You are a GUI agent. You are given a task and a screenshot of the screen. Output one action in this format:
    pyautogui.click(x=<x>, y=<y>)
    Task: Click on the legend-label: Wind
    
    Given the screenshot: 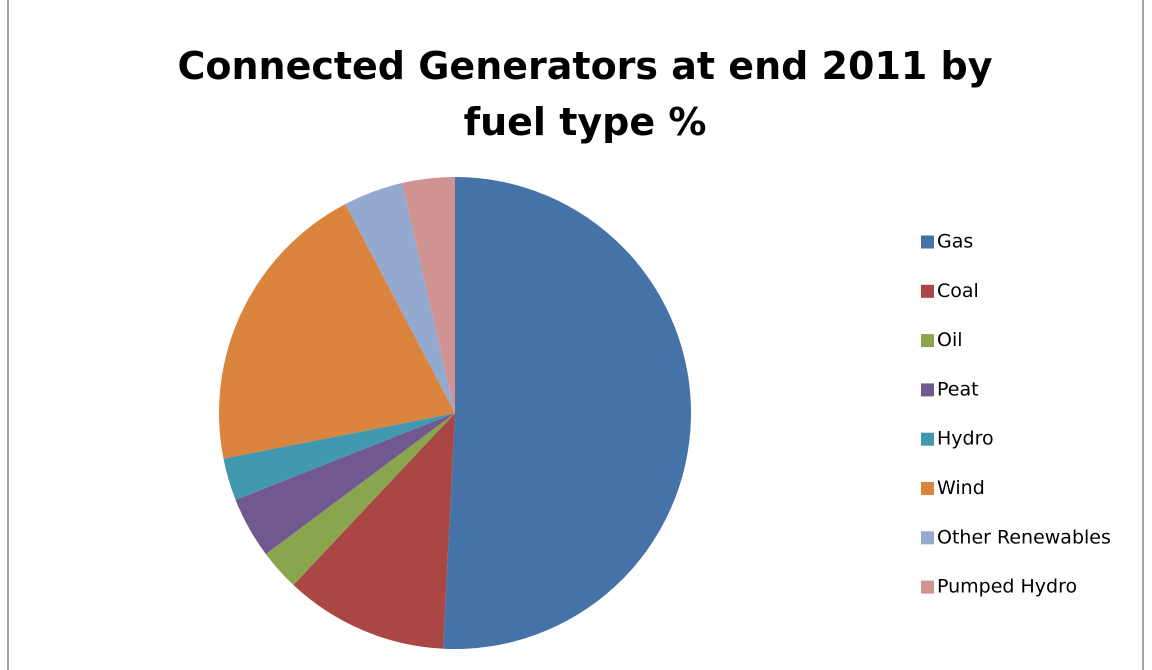 What is the action you would take?
    pyautogui.click(x=961, y=488)
    